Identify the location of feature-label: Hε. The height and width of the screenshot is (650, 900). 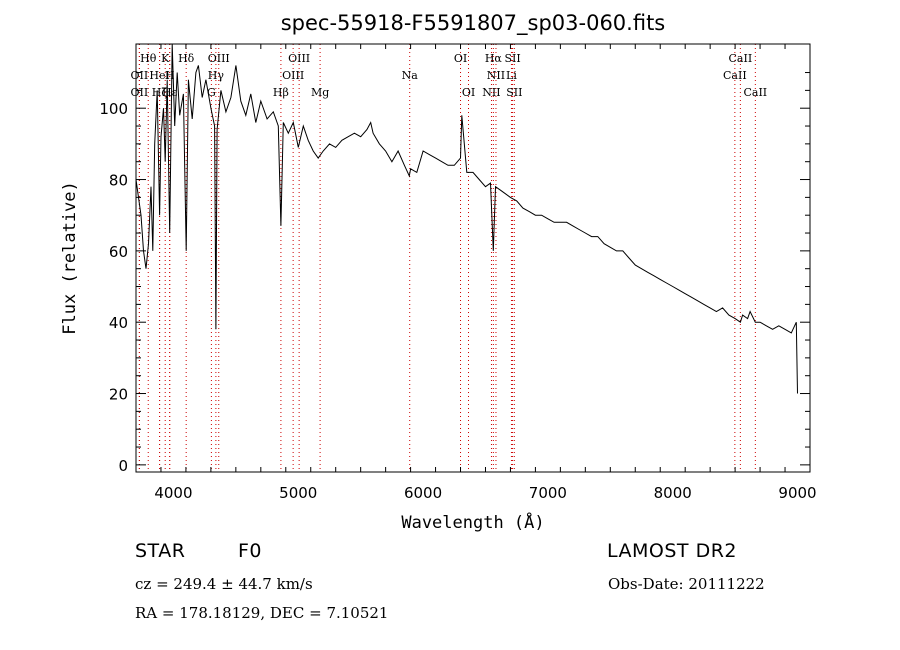
(170, 92).